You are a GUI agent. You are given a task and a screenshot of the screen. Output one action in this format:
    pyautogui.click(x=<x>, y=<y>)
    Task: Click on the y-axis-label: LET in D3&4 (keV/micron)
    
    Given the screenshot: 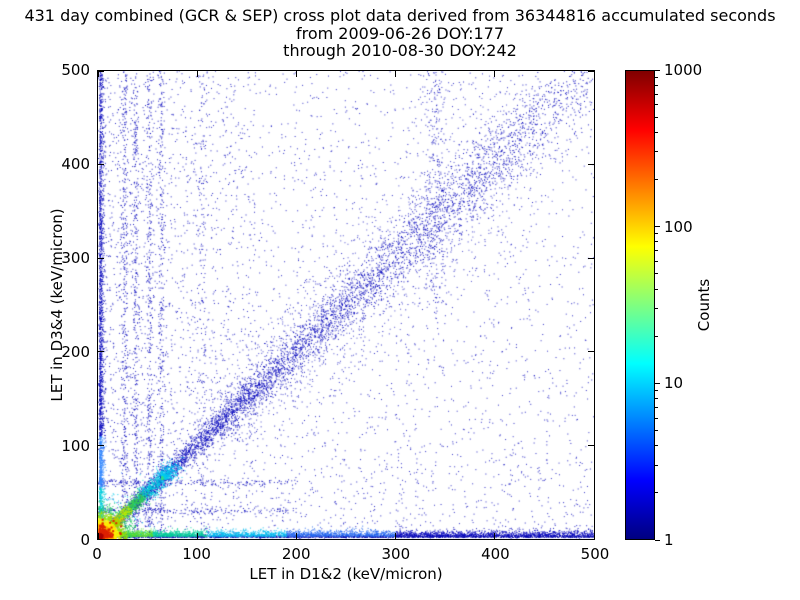 What is the action you would take?
    pyautogui.click(x=57, y=305)
    